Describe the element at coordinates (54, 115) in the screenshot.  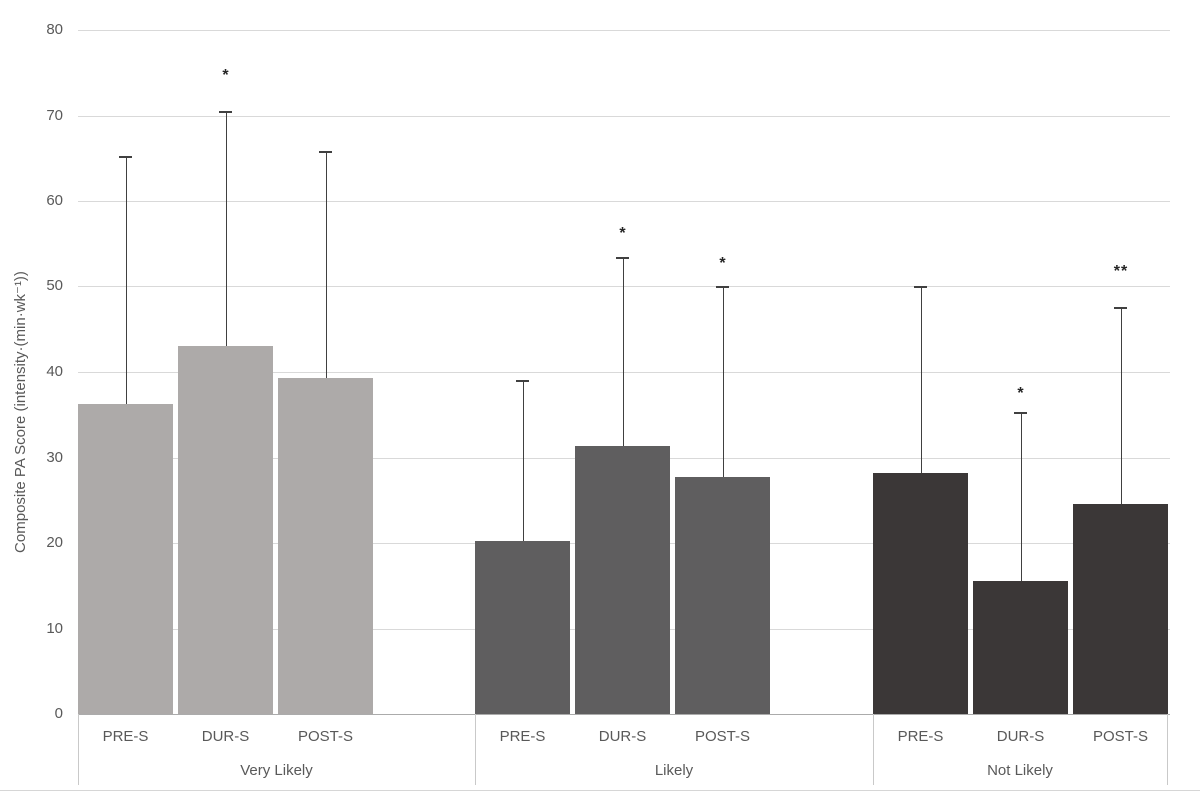
I see `y-tick-label: 70` at that location.